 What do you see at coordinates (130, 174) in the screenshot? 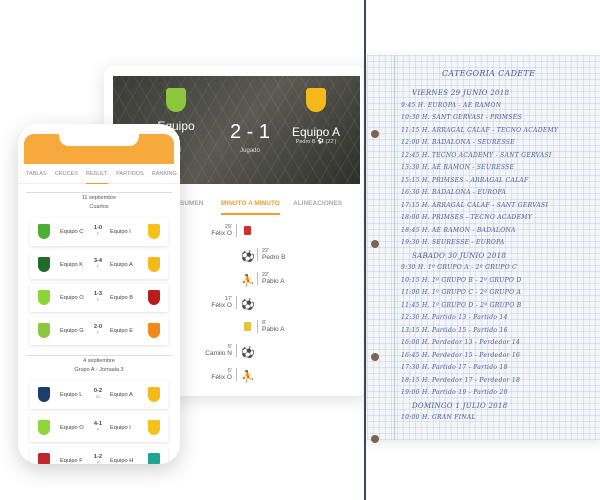
I see `tab-partidos: PARTIDOS` at bounding box center [130, 174].